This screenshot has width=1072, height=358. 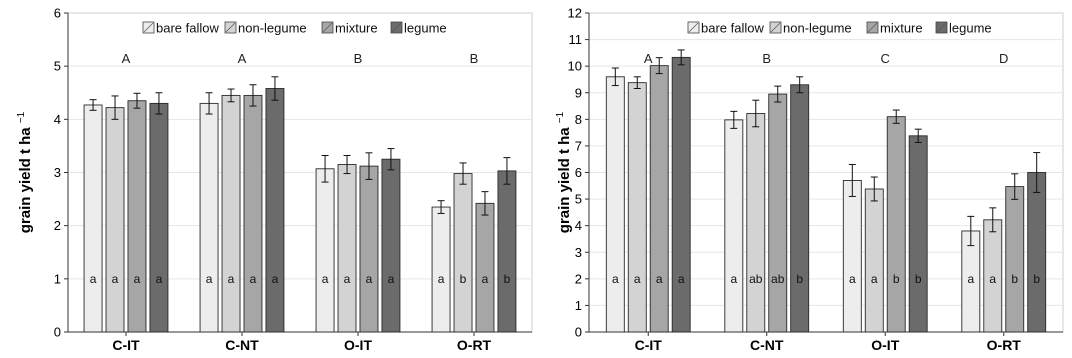 What do you see at coordinates (575, 66) in the screenshot?
I see `y-tick-label: 10` at bounding box center [575, 66].